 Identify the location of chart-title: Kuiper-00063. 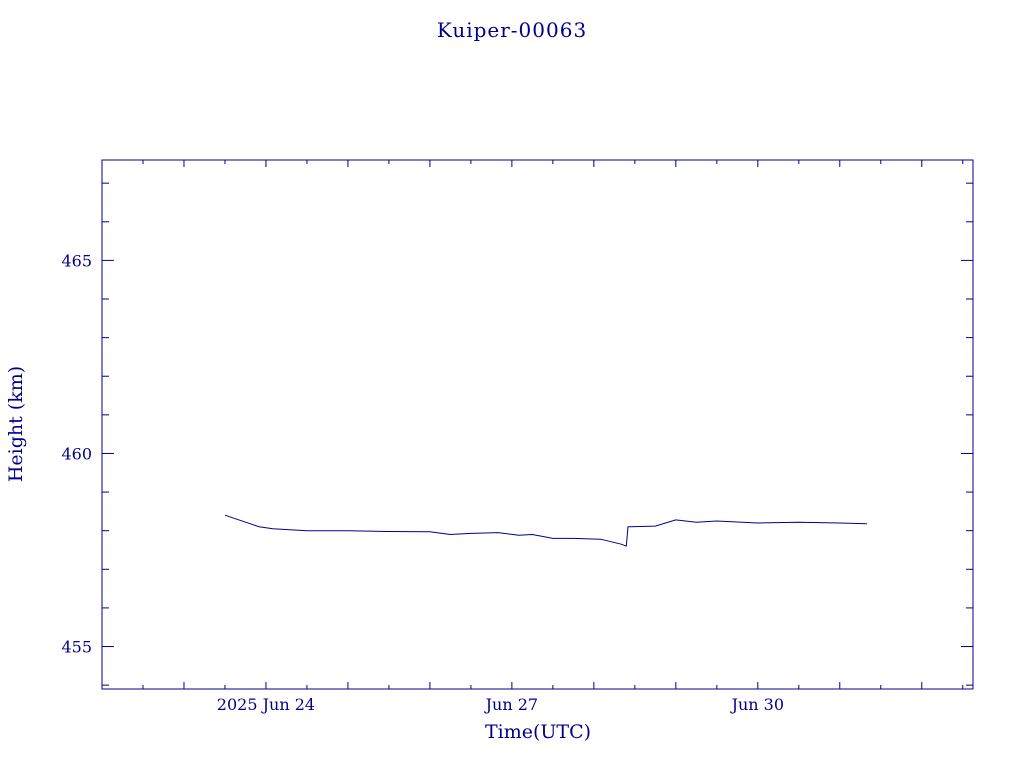
(512, 30).